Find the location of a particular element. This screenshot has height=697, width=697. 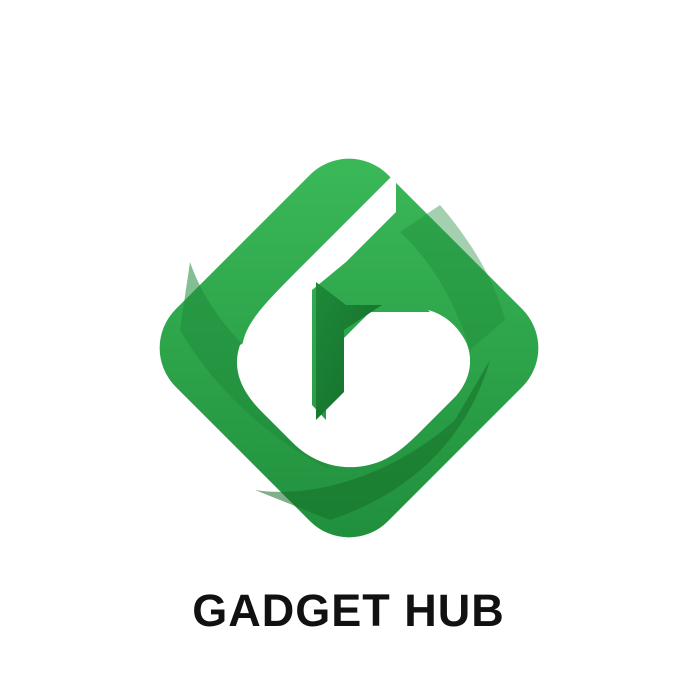

g-letter-cutout is located at coordinates (354, 310).